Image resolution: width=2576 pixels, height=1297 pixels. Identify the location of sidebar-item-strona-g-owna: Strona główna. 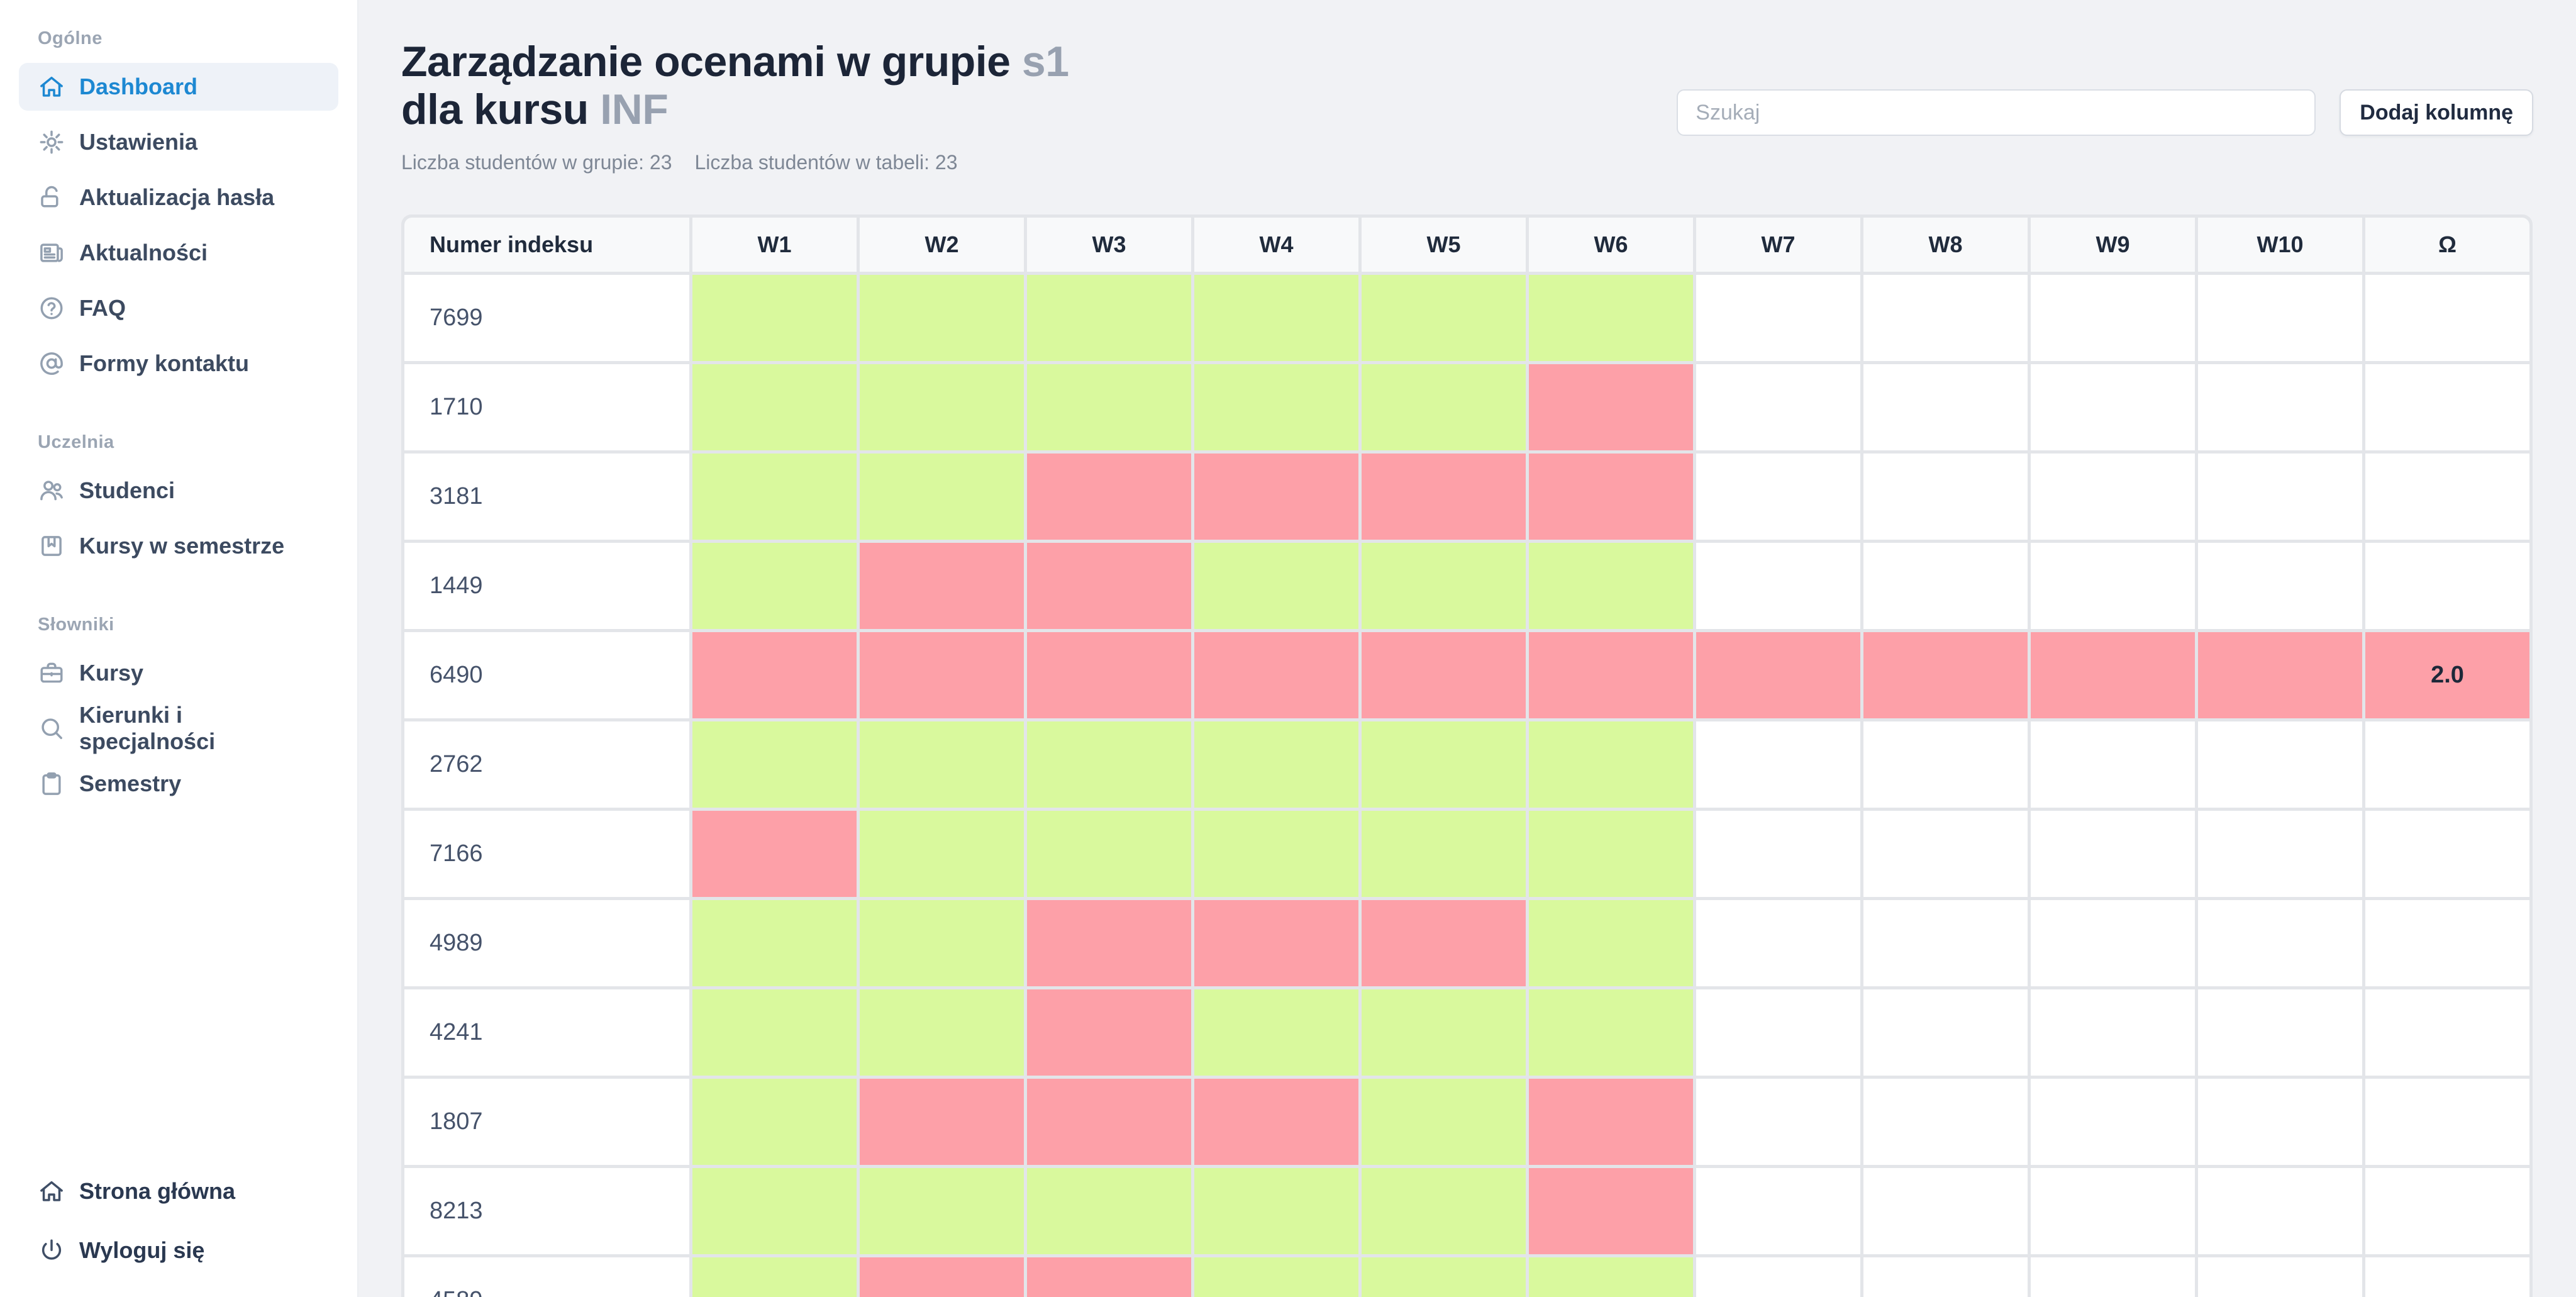
(178, 1191).